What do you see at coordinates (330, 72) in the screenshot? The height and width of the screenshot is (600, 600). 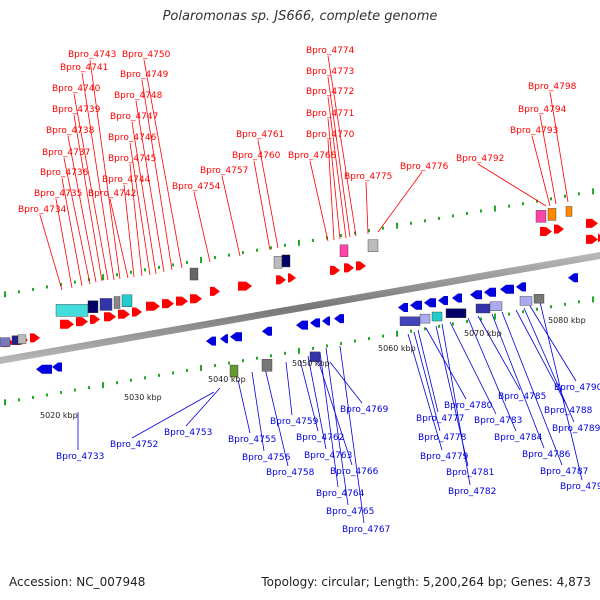 I see `top-gene-label: Bpro_4773` at bounding box center [330, 72].